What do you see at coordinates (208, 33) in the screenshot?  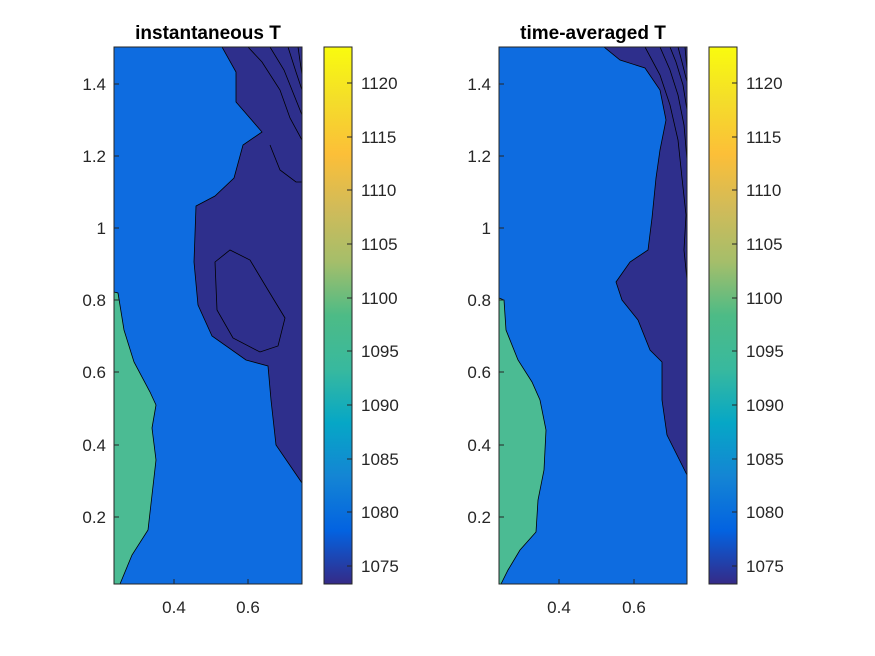 I see `panel-title: instantaneous T` at bounding box center [208, 33].